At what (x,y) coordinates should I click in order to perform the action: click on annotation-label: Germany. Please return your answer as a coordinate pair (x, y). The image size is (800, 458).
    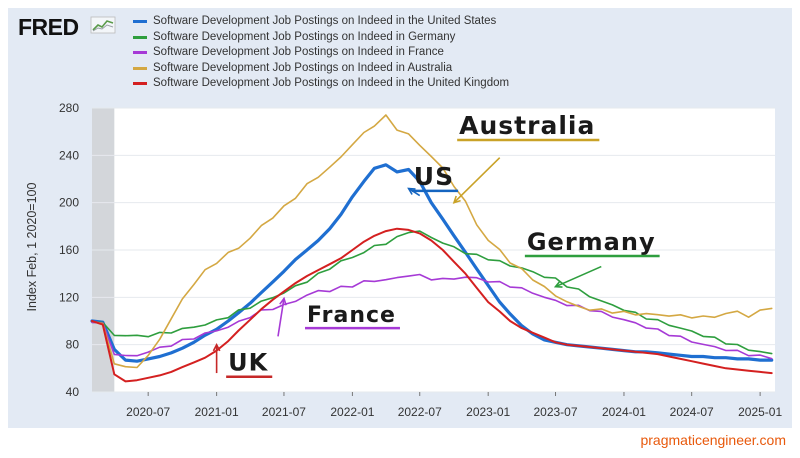
    Looking at the image, I should click on (591, 242).